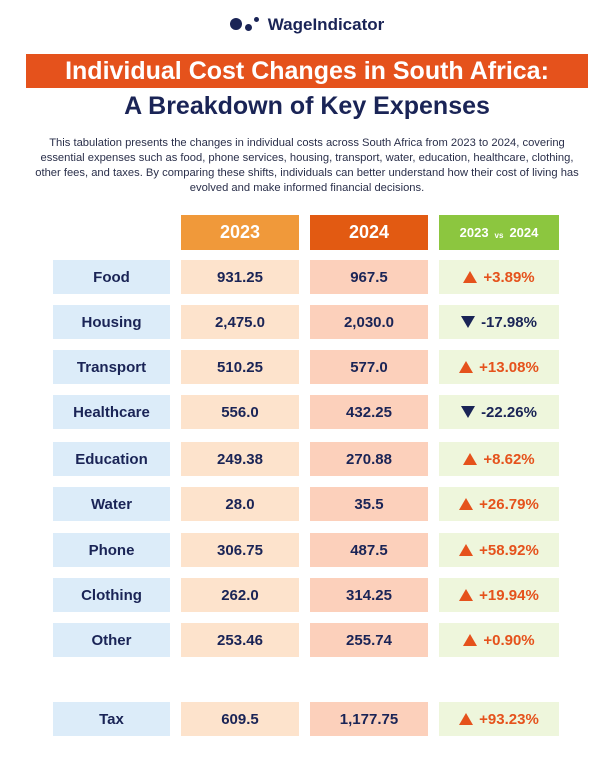 The image size is (614, 768). I want to click on value-2024: 577.0, so click(369, 367).